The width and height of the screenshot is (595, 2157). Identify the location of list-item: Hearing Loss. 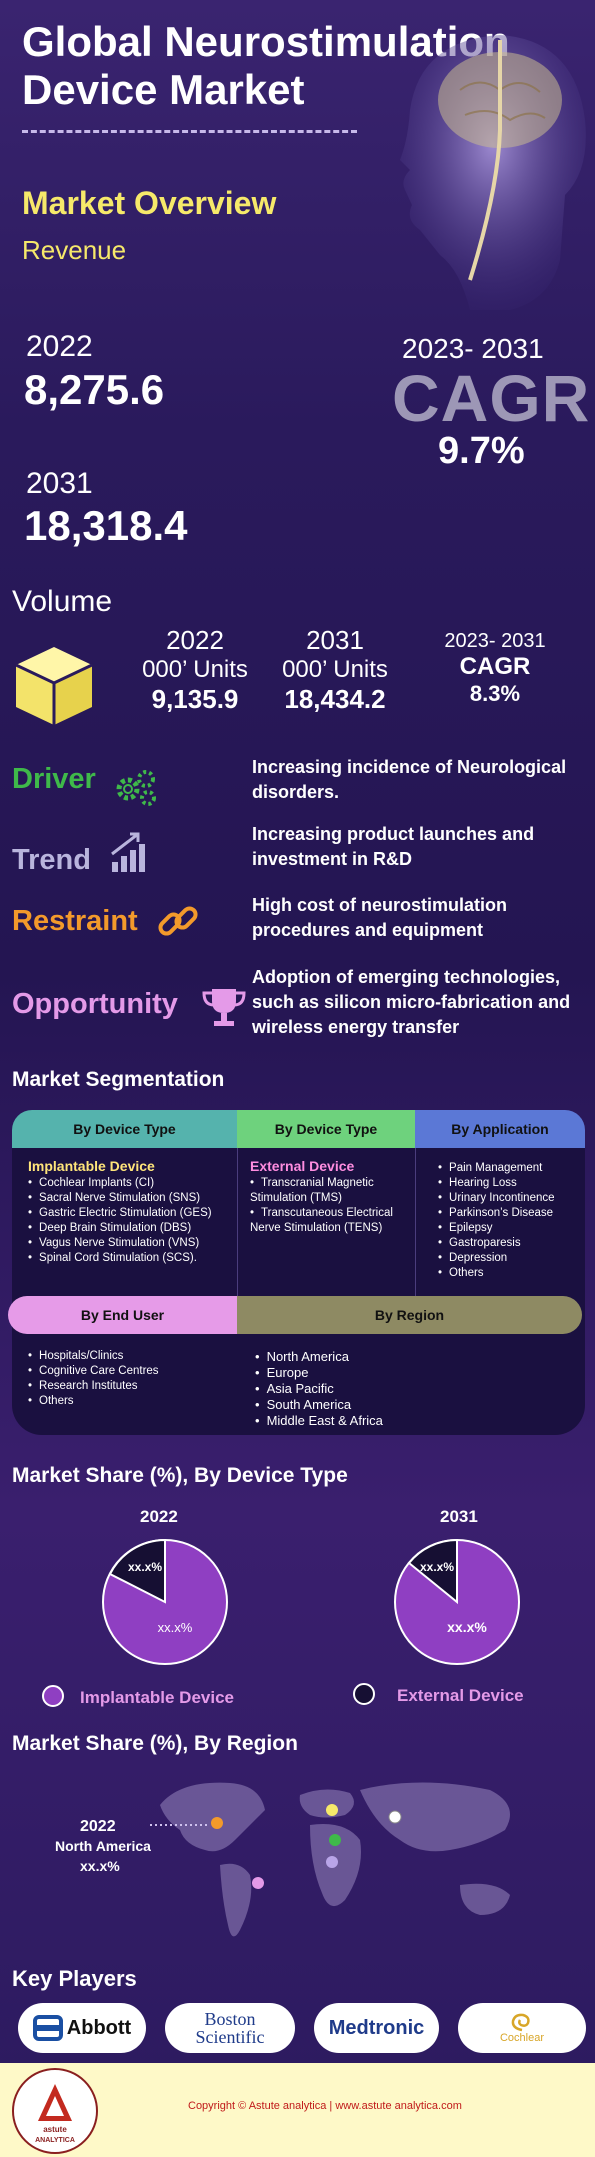
(510, 1183).